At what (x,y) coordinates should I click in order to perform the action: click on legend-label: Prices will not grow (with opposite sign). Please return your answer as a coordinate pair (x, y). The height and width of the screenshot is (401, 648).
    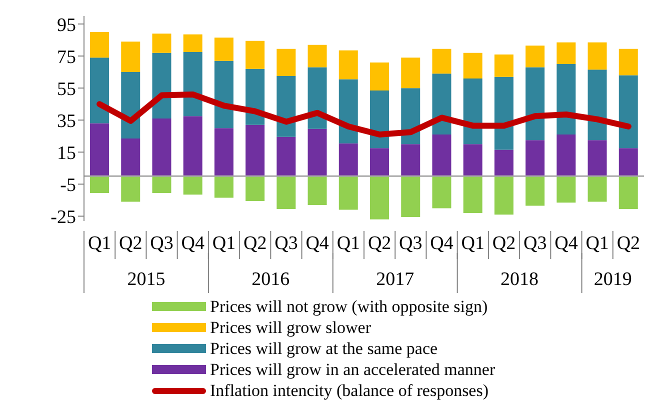
    Looking at the image, I should click on (349, 306).